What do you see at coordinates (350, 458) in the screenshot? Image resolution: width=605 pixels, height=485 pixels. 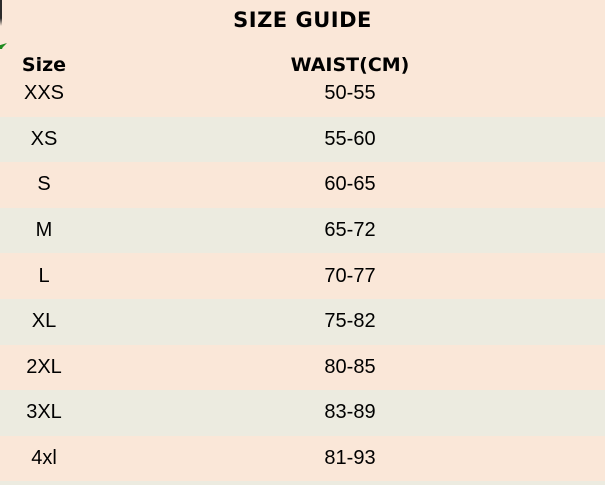 I see `waist-cell: 81-93` at bounding box center [350, 458].